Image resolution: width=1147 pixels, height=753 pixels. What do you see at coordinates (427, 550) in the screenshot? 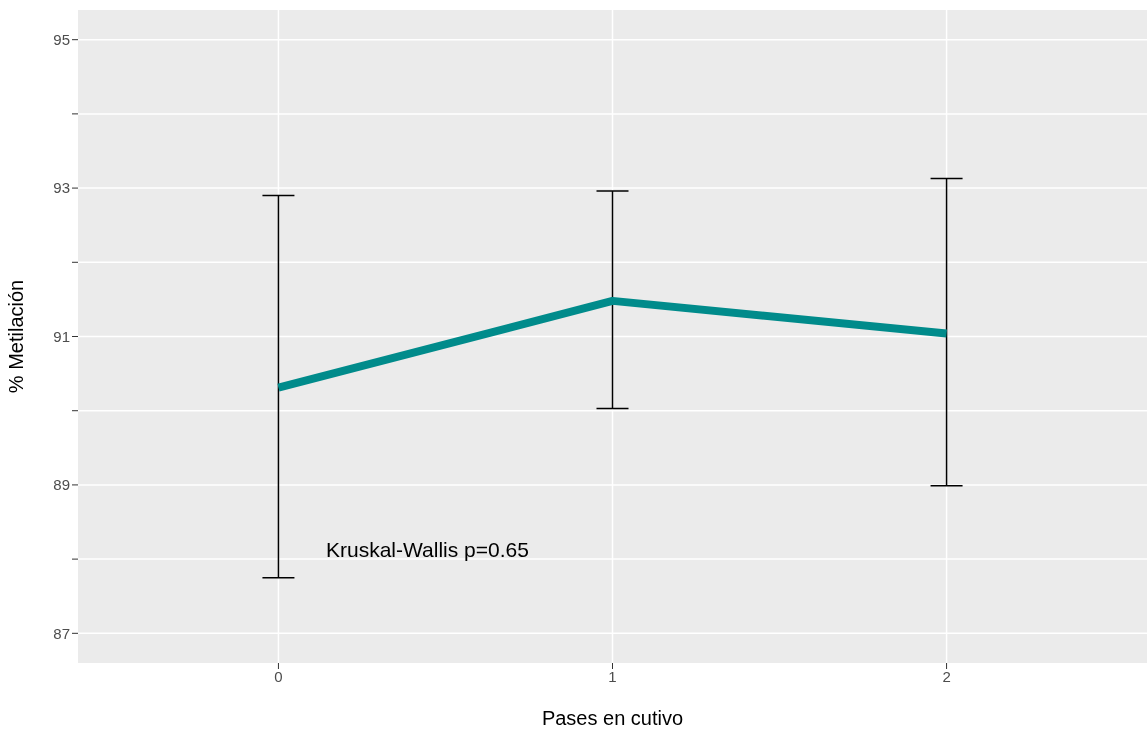
I see `annotation: Kruskal-Wallis p=0.65` at bounding box center [427, 550].